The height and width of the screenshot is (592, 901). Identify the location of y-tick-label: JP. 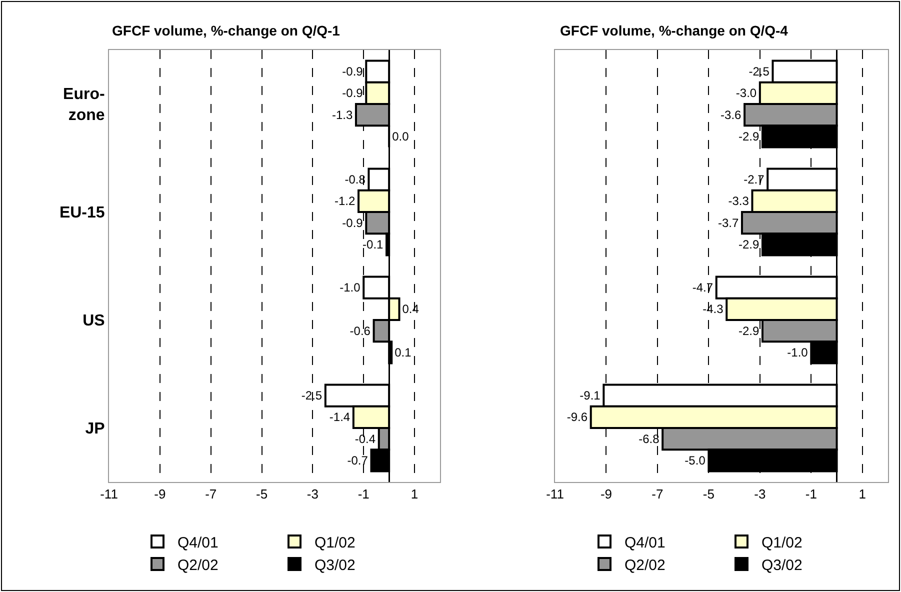
(95, 429).